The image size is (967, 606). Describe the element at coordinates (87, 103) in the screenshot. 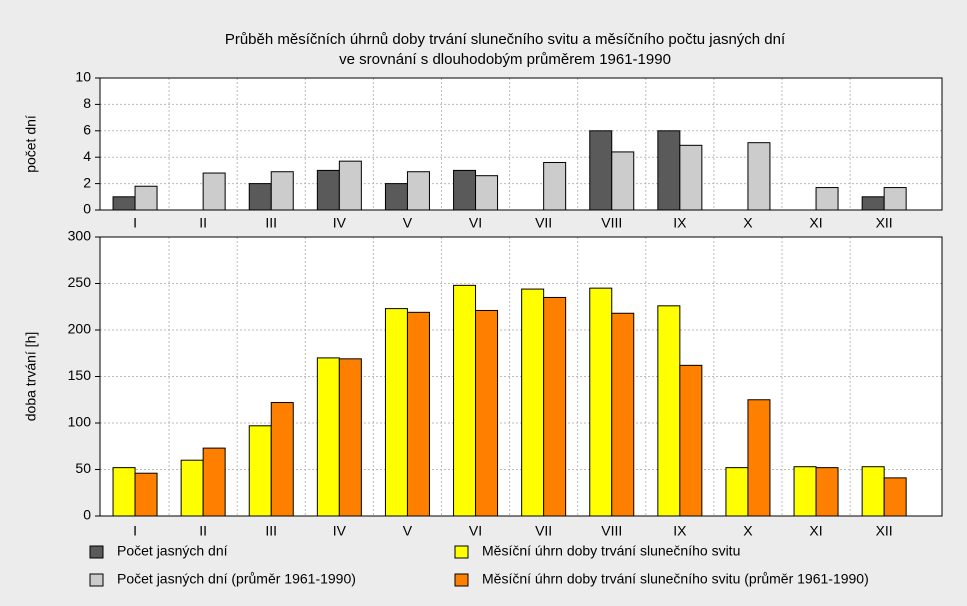

I see `y-tick-label: 8` at that location.